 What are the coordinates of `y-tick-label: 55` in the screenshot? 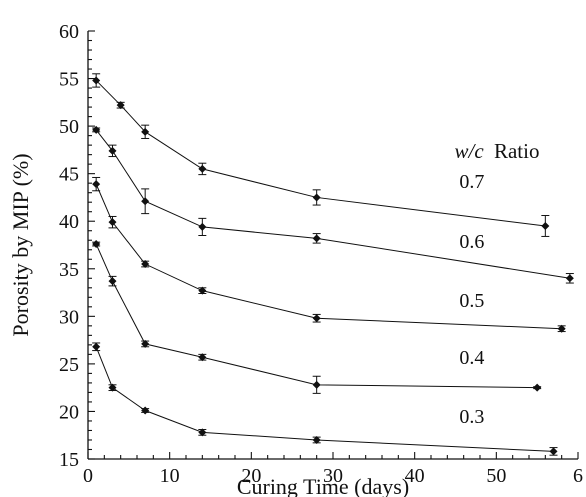 It's located at (69, 80).